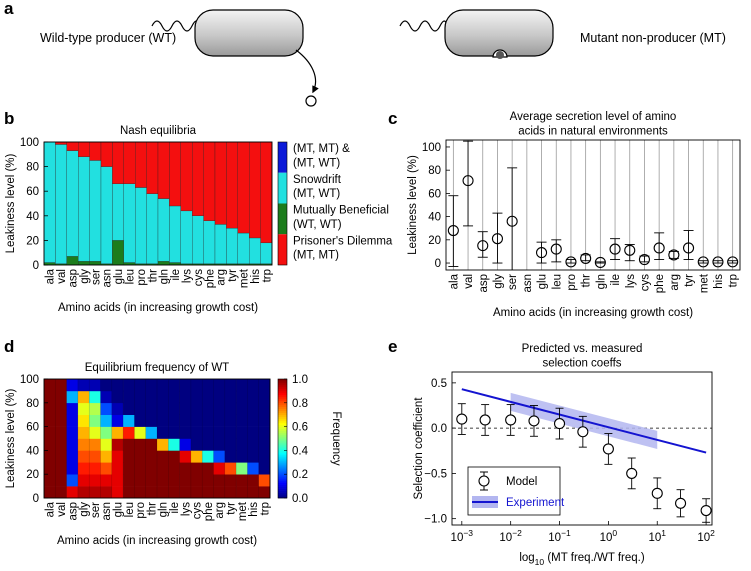 The image size is (751, 571). I want to click on legend-frame, so click(282, 203).